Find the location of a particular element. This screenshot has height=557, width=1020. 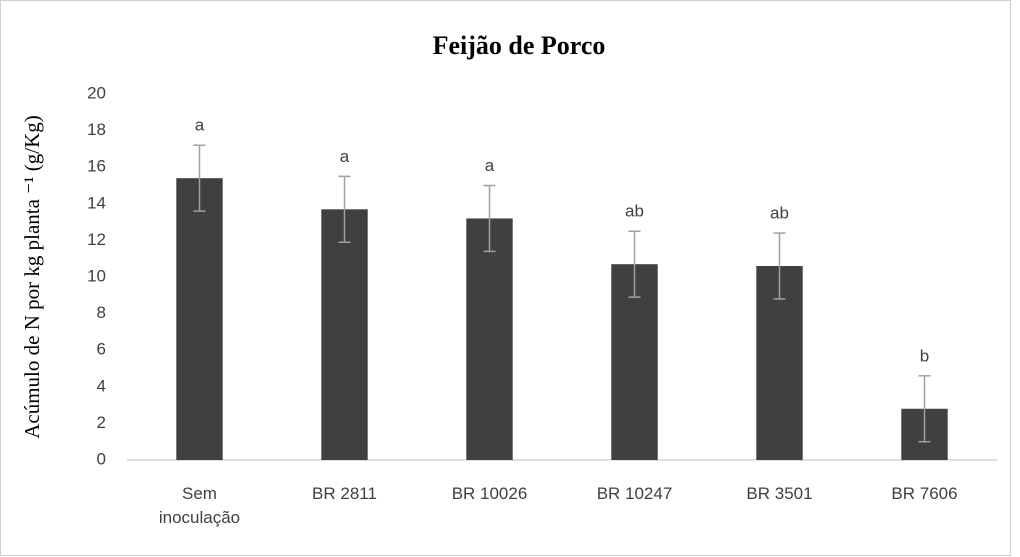

y-tick-label: 20 is located at coordinates (96, 92).